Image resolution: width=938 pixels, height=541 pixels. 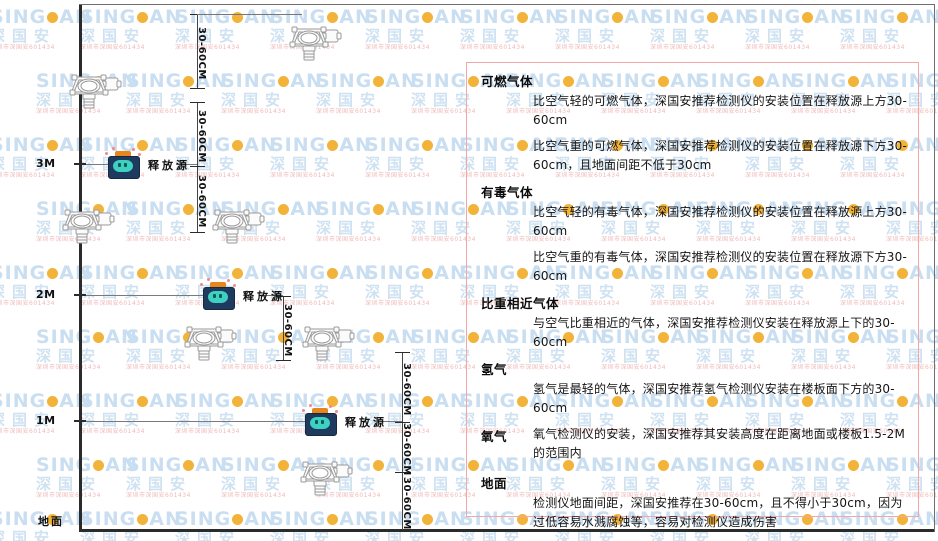 I want to click on panel-section-title: 地面, so click(x=494, y=483).